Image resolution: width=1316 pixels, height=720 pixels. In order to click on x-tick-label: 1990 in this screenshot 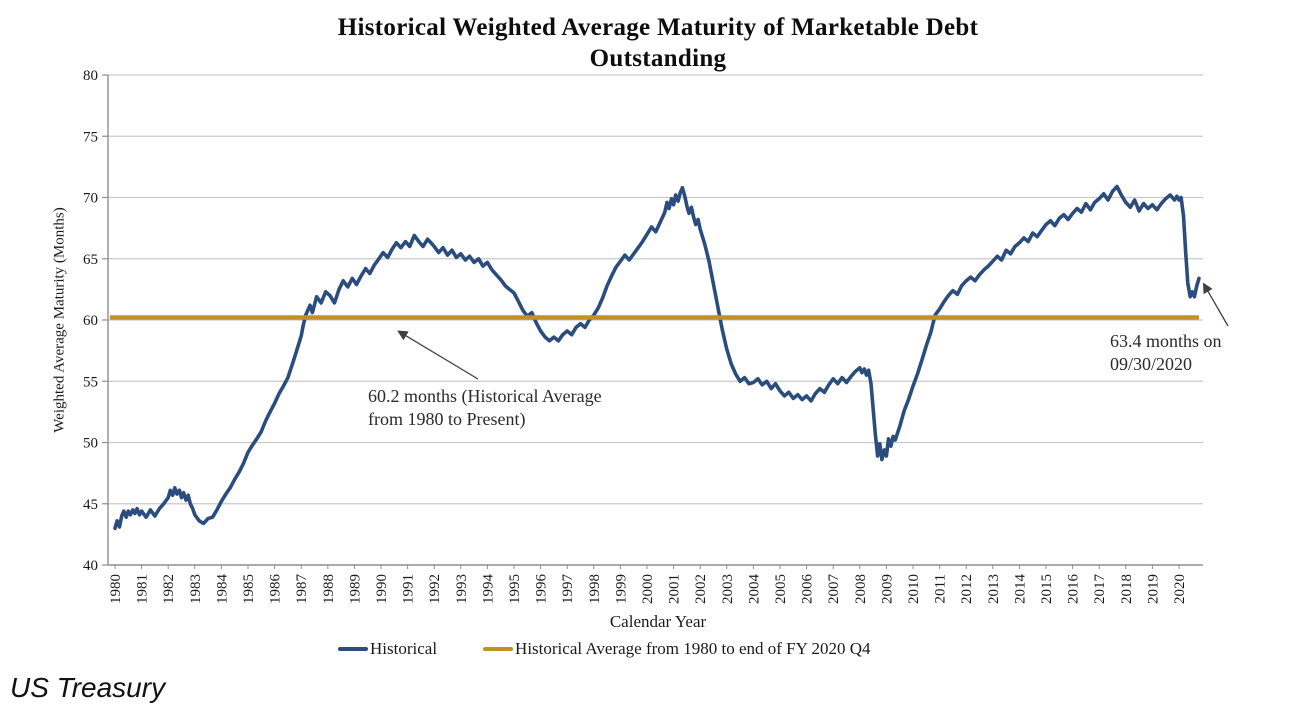, I will do `click(382, 589)`.